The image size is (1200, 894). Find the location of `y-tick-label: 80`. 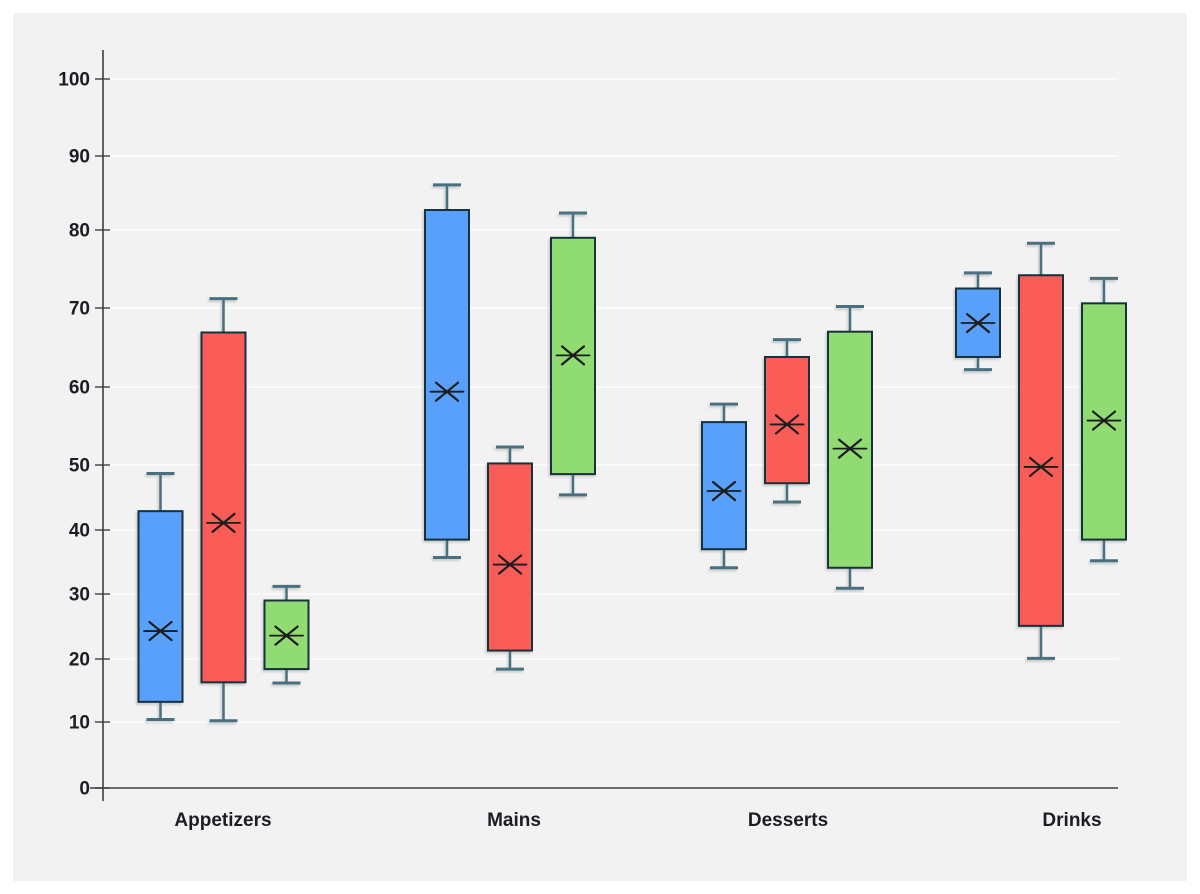

y-tick-label: 80 is located at coordinates (79, 231).